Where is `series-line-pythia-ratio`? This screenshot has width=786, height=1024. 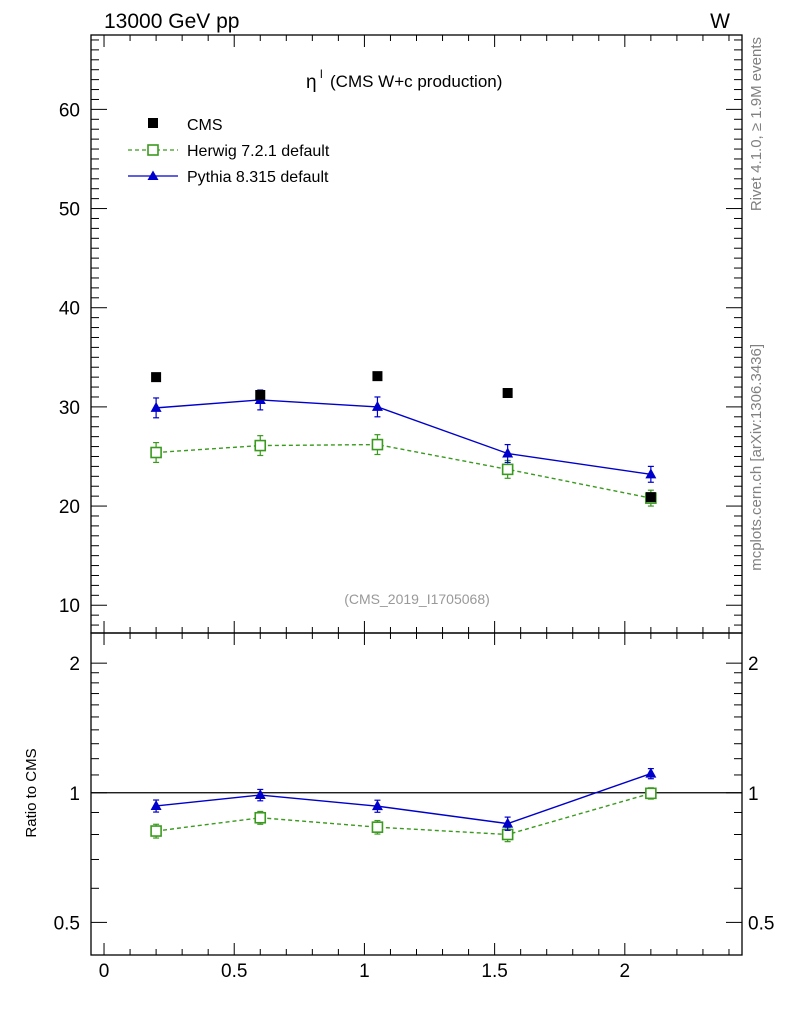 series-line-pythia-ratio is located at coordinates (404, 798).